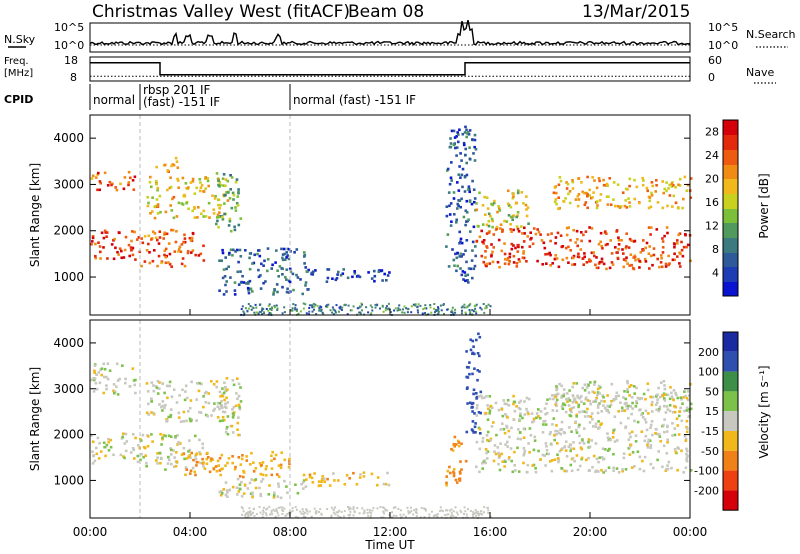  I want to click on freq-traces, so click(390, 69).